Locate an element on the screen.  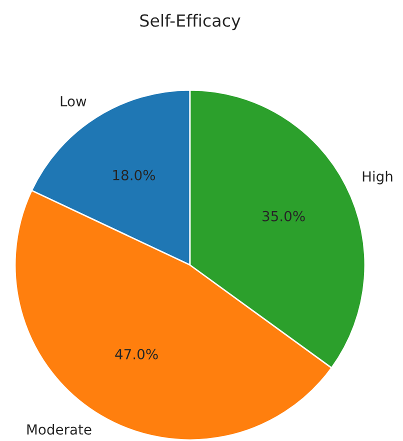
slice-label: Moderate is located at coordinates (59, 429).